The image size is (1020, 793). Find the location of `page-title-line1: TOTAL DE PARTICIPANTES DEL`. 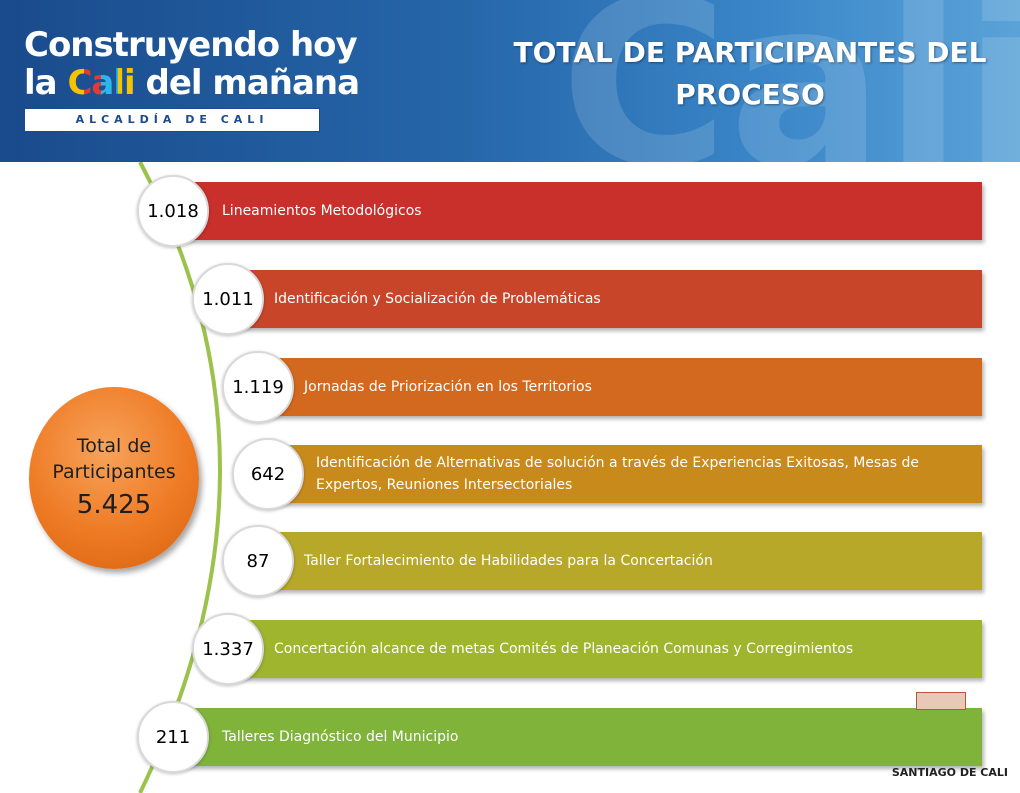

page-title-line1: TOTAL DE PARTICIPANTES DEL is located at coordinates (750, 52).